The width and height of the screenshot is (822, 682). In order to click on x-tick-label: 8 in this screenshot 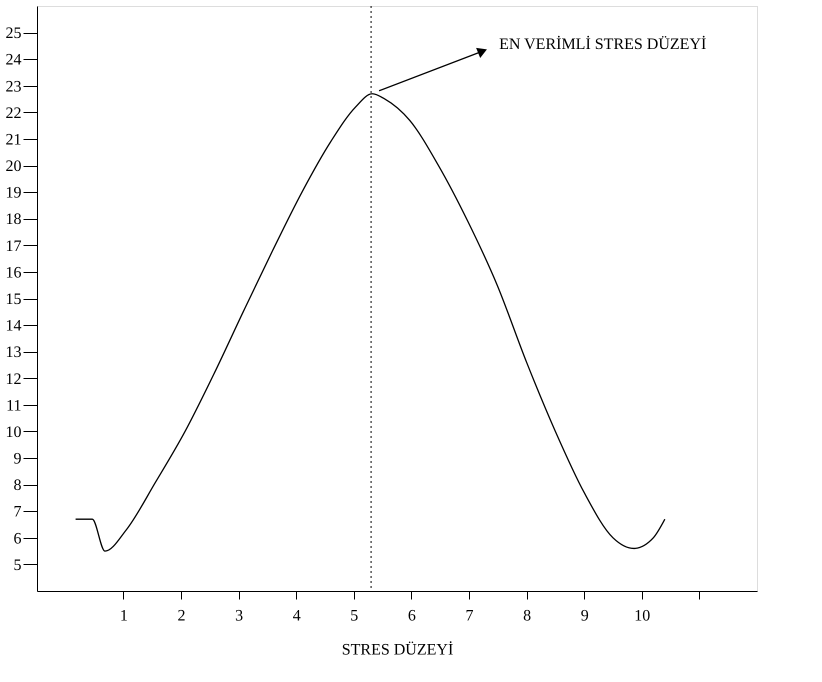, I will do `click(527, 616)`.